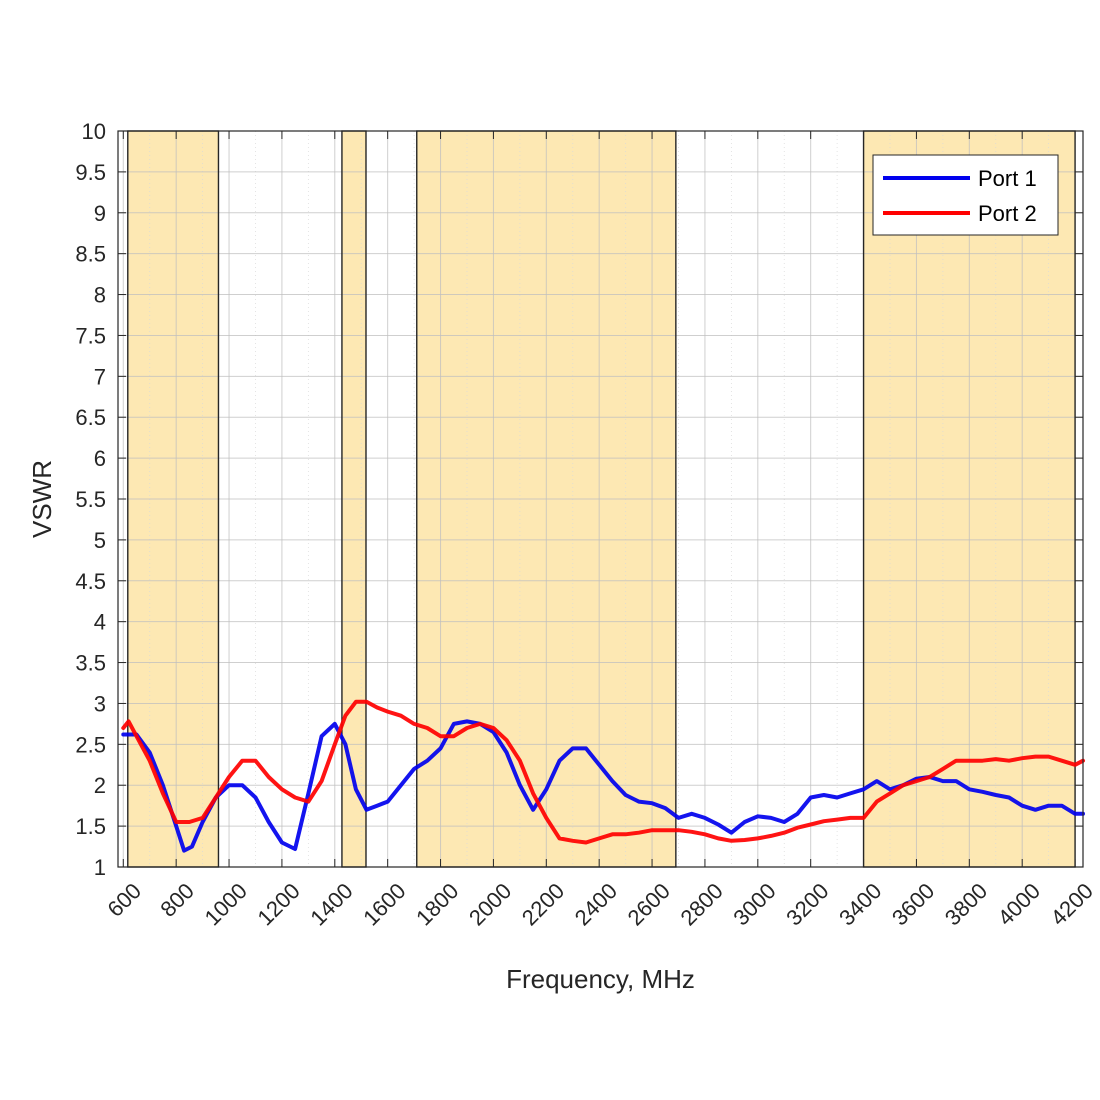 Image resolution: width=1100 pixels, height=1100 pixels. Describe the element at coordinates (94, 131) in the screenshot. I see `y-tick-label-18: 10` at that location.